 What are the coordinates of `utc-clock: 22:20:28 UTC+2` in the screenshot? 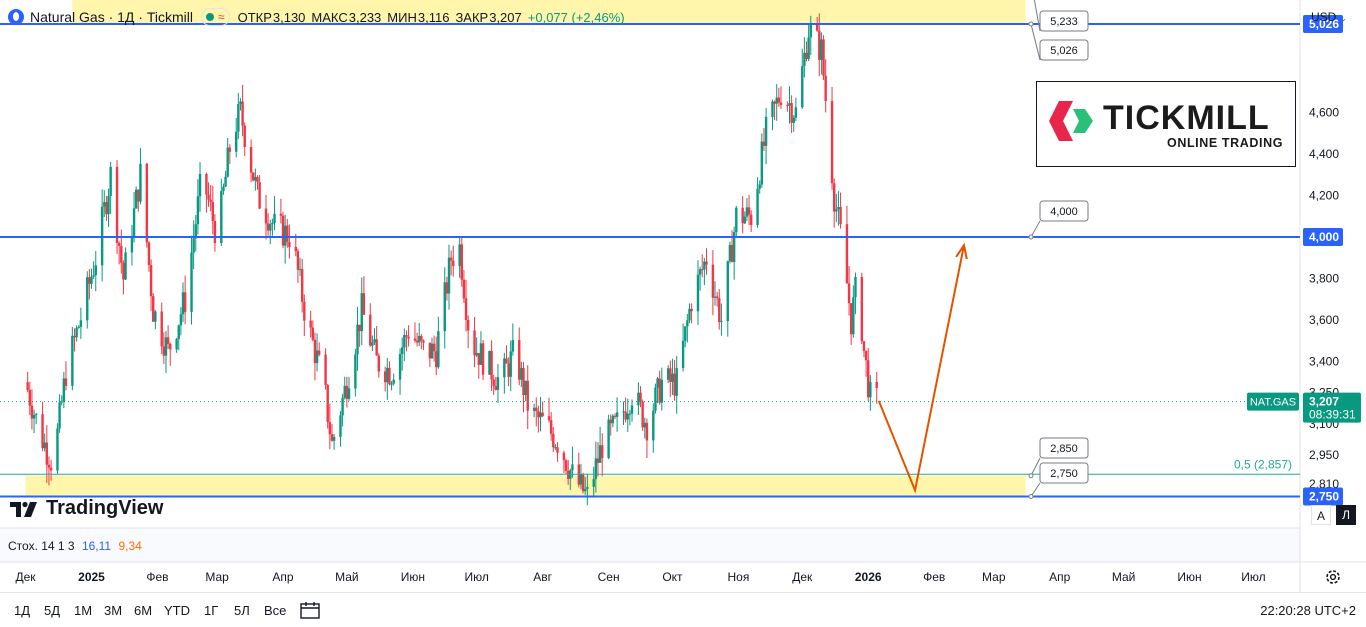 It's located at (1308, 610).